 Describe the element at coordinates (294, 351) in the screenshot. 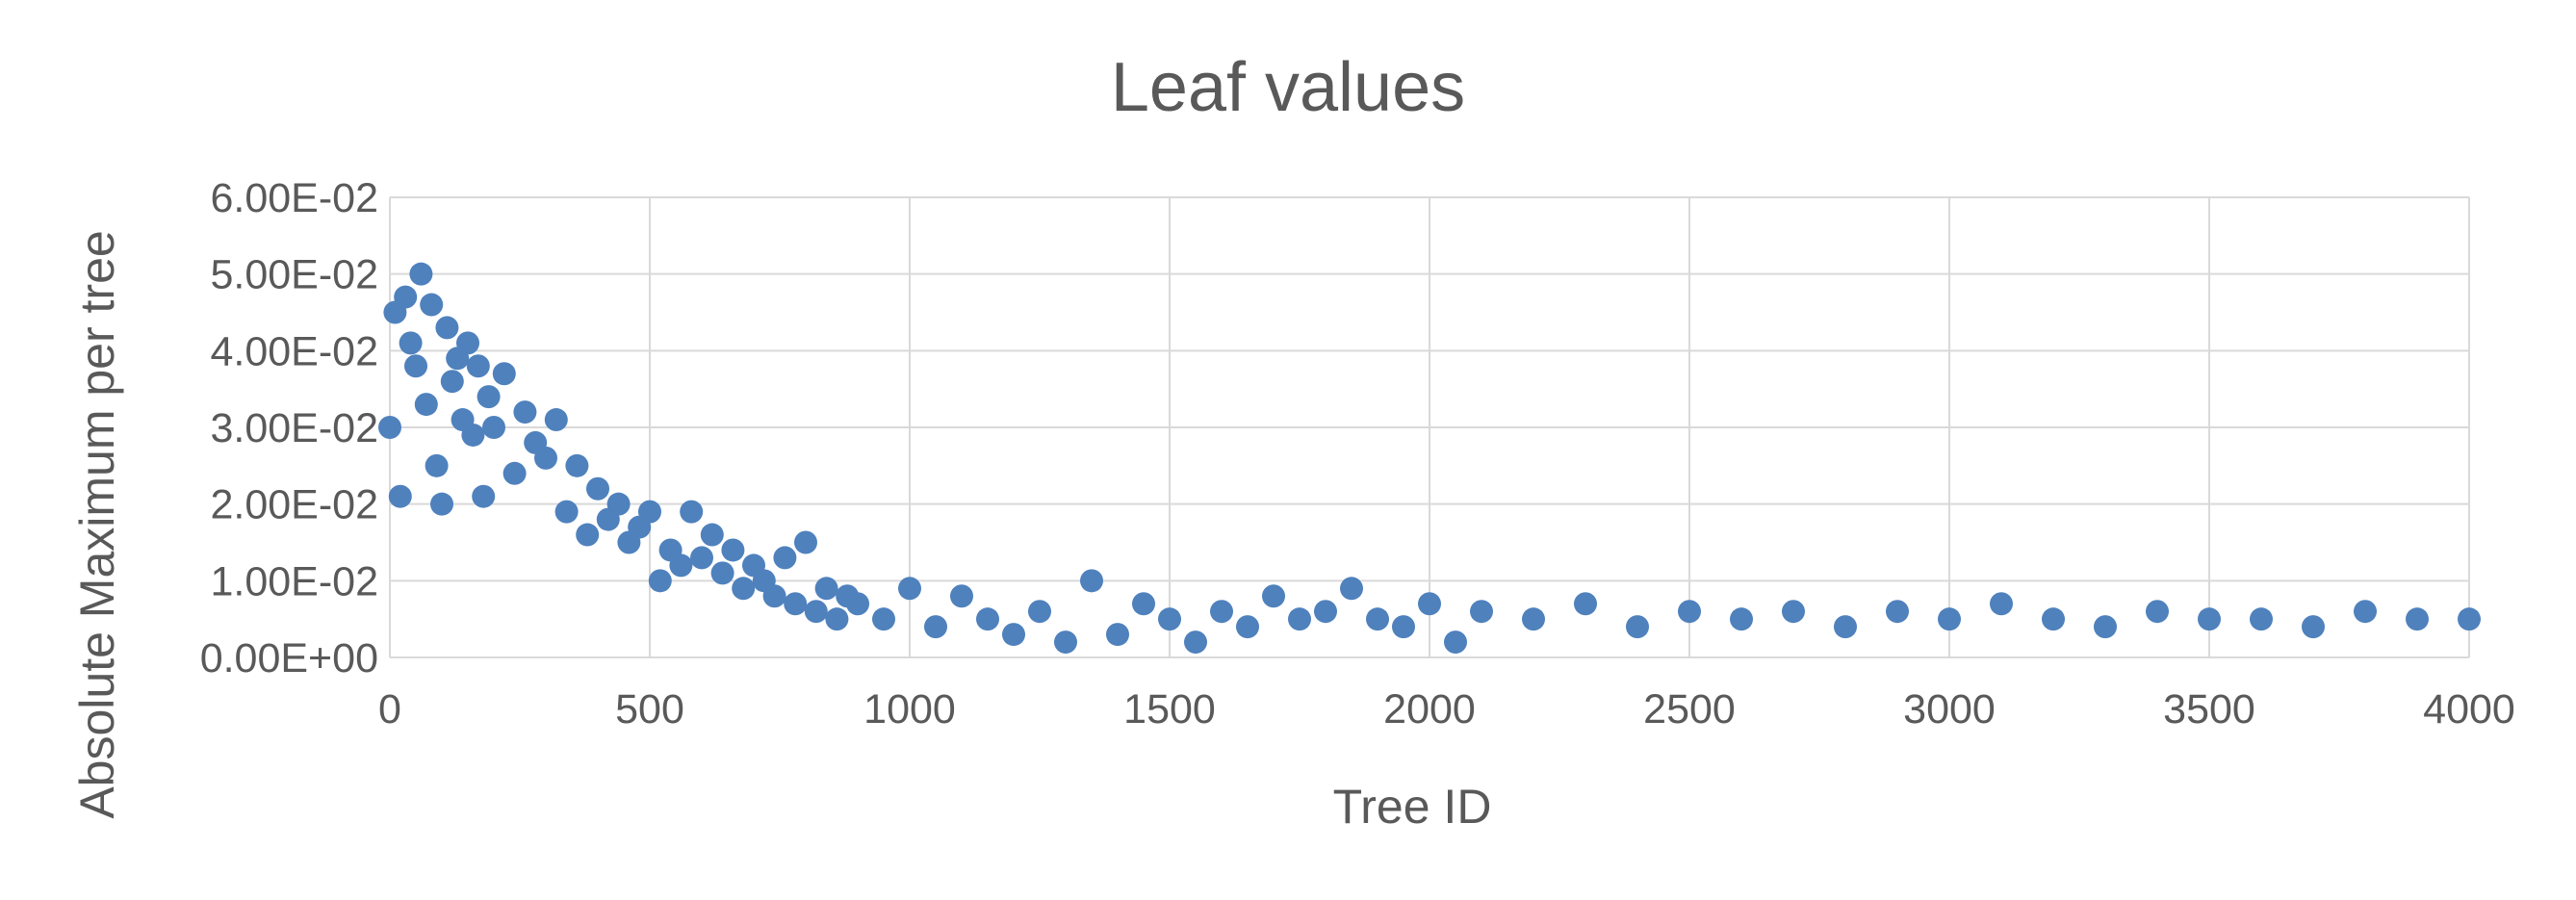

I see `y-tick-label: 4.00E-02` at that location.